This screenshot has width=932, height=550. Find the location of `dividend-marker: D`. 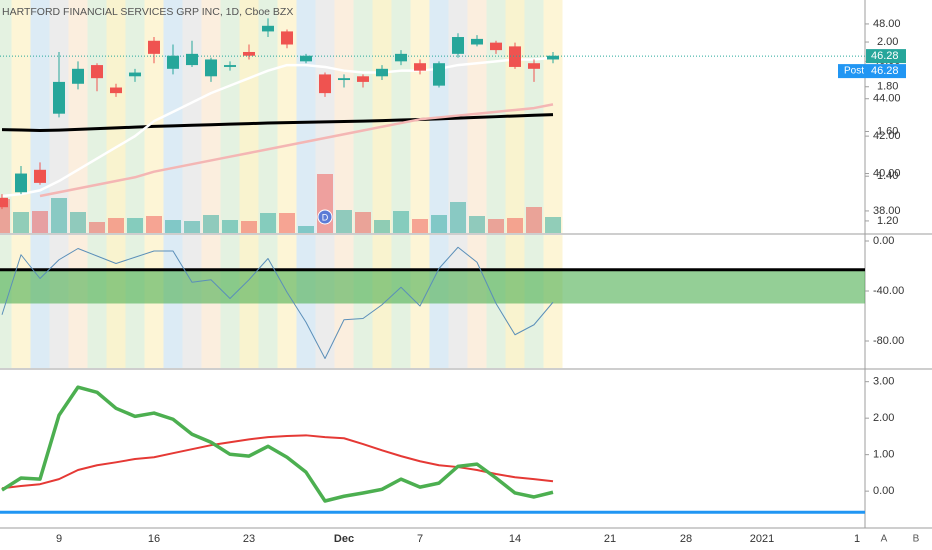

dividend-marker: D is located at coordinates (325, 217).